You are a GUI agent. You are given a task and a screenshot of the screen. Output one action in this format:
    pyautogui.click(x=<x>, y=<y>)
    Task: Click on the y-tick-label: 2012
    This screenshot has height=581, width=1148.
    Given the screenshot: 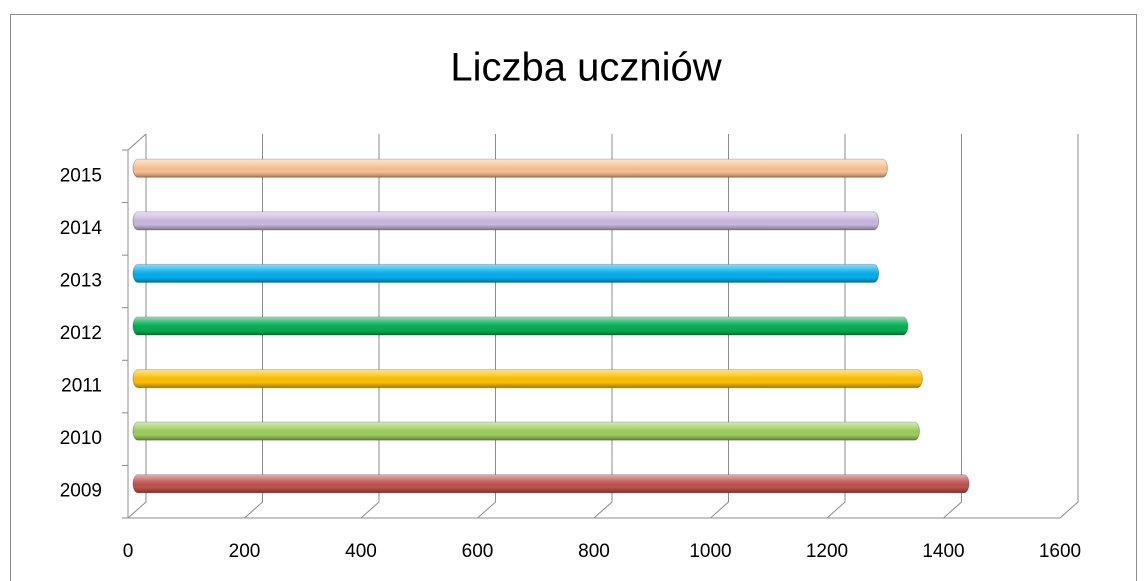 What is the action you would take?
    pyautogui.click(x=81, y=333)
    